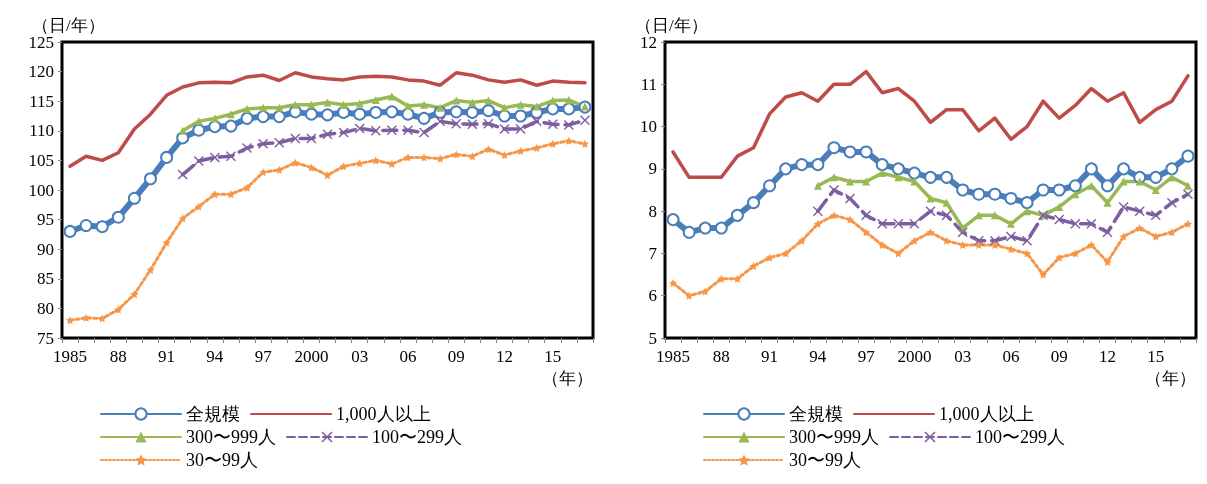  Describe the element at coordinates (45, 249) in the screenshot. I see `y-tick-label: 90` at that location.